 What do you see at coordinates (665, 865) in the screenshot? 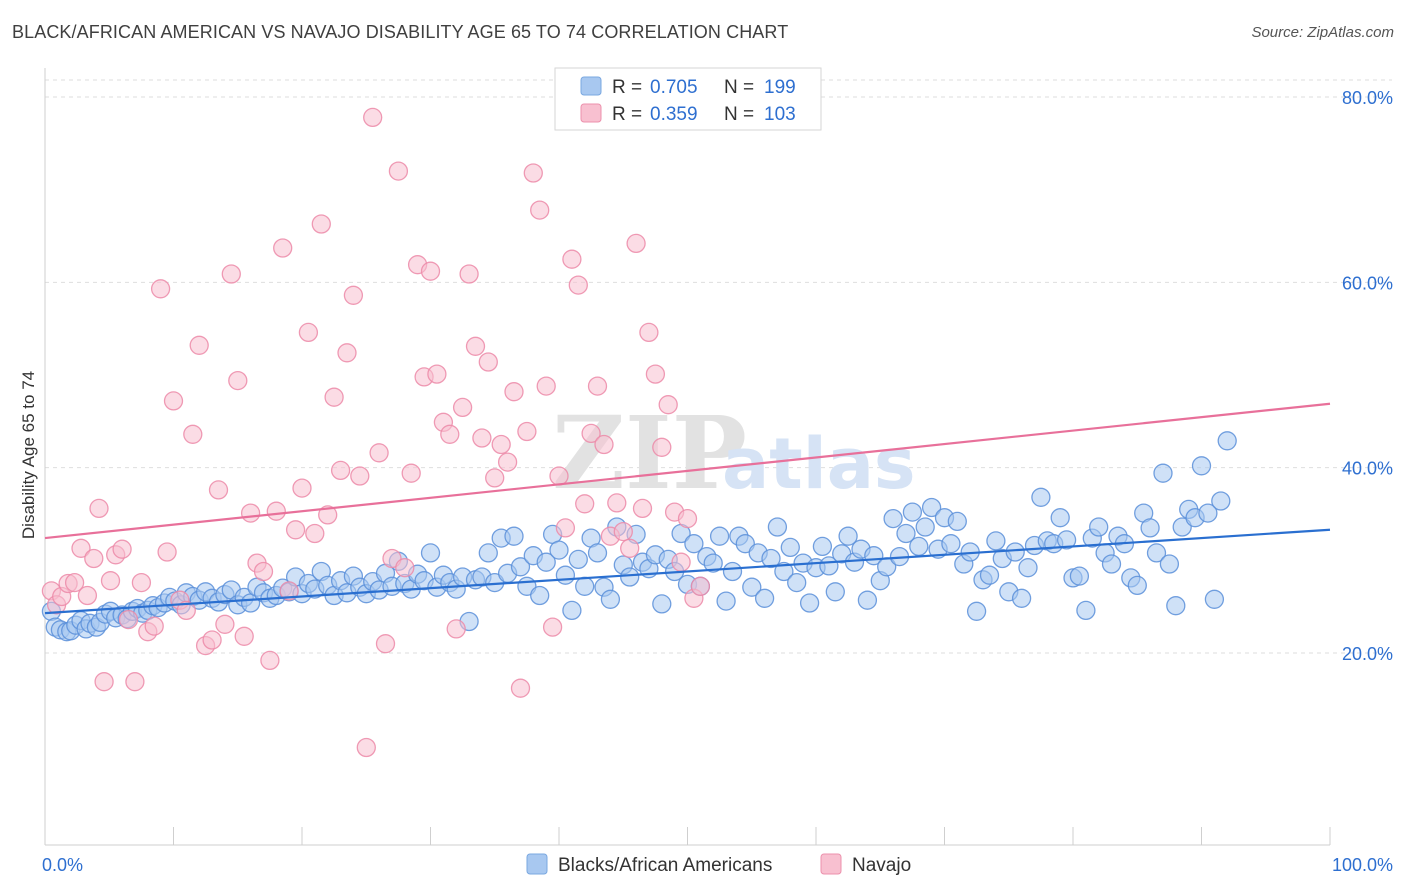
I see `bottom-legend-label-blacks: Blacks/African Americans` at bounding box center [665, 865].